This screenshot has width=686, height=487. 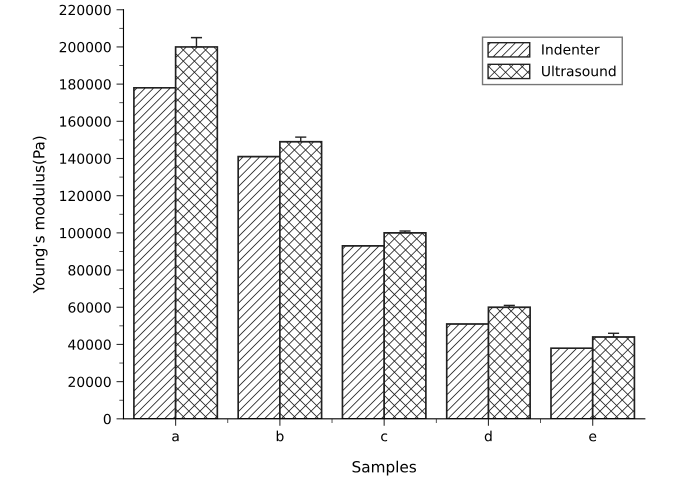 I want to click on legend-label: Ultrasound, so click(x=579, y=71).